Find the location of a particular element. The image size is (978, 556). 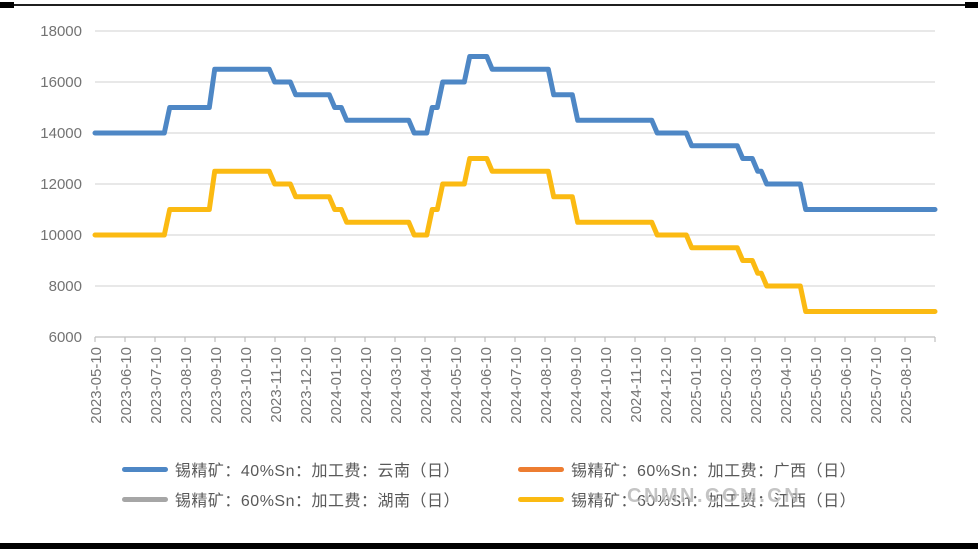

x-tick-label: 2024-08-10 is located at coordinates (546, 385).